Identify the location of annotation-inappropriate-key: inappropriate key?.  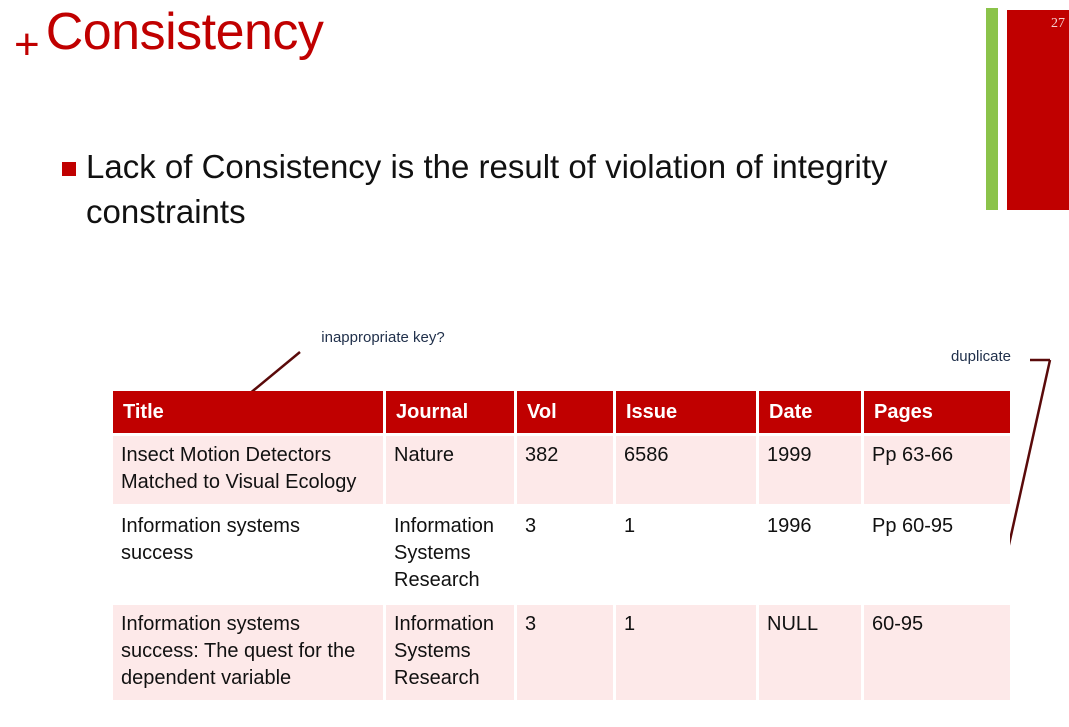
(383, 337).